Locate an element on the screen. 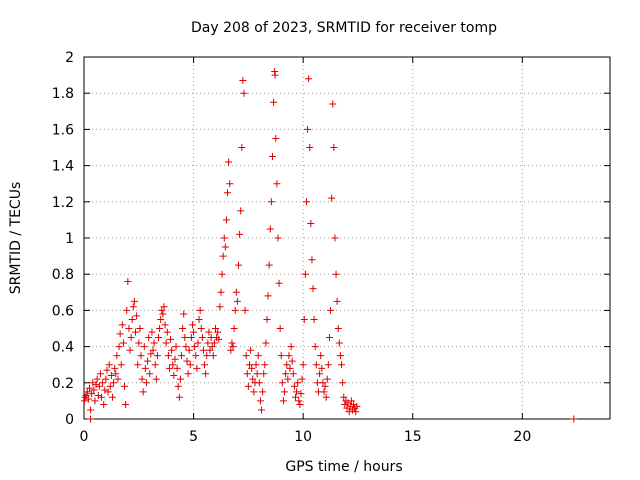  x-tick-label: 15 is located at coordinates (413, 437).